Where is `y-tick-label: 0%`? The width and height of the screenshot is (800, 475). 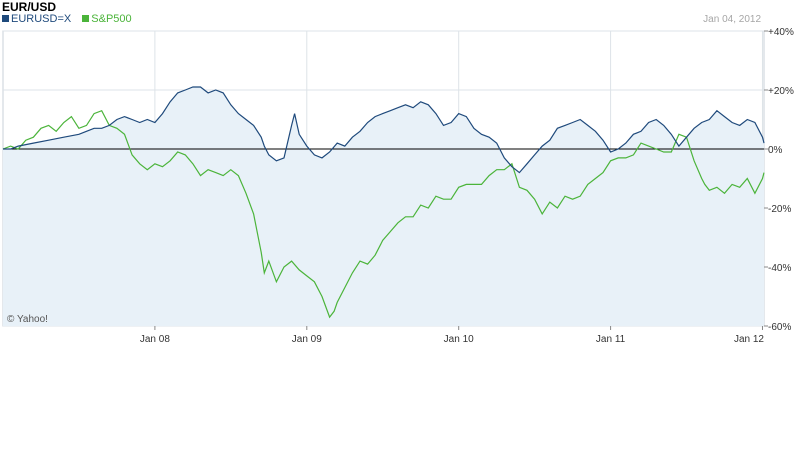 y-tick-label: 0% is located at coordinates (775, 150).